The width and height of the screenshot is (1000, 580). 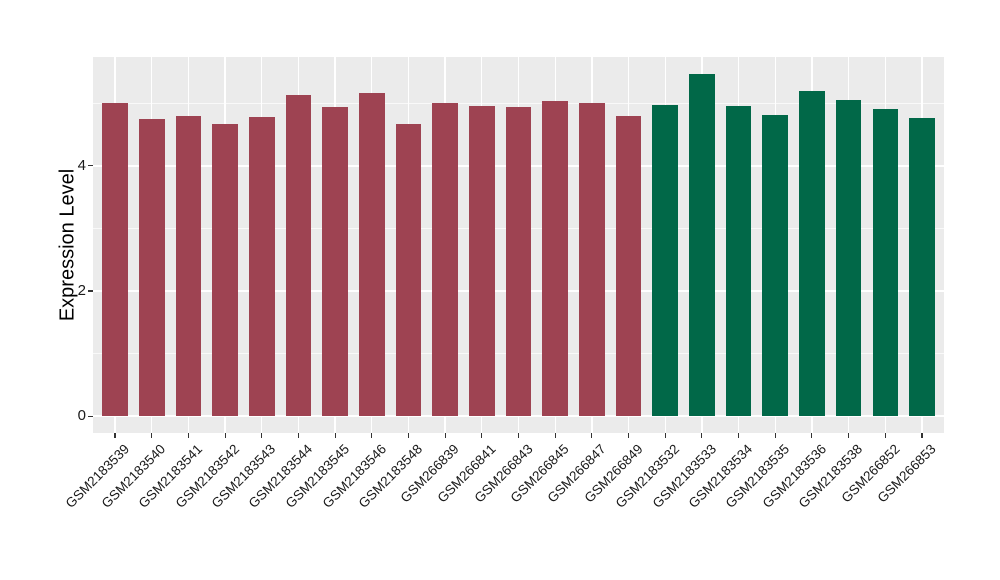 What do you see at coordinates (81, 165) in the screenshot?
I see `y-tick-label: 4` at bounding box center [81, 165].